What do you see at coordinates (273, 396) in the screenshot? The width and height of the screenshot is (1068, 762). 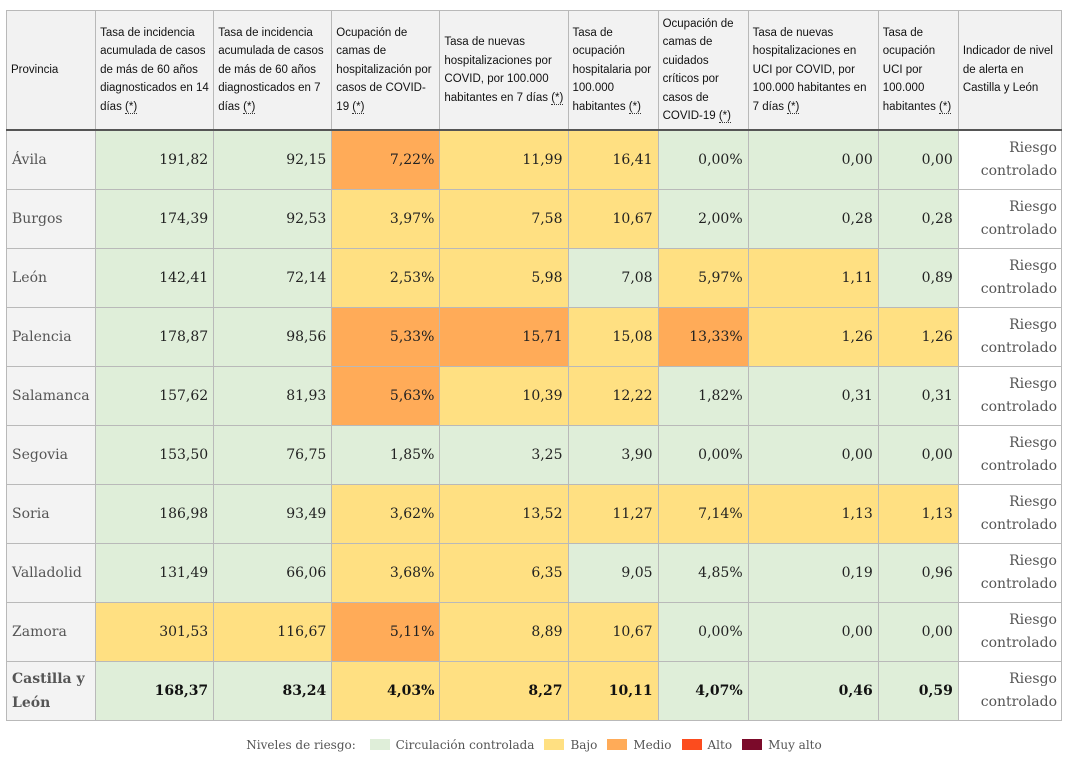 I see `value-cell: 81,93` at bounding box center [273, 396].